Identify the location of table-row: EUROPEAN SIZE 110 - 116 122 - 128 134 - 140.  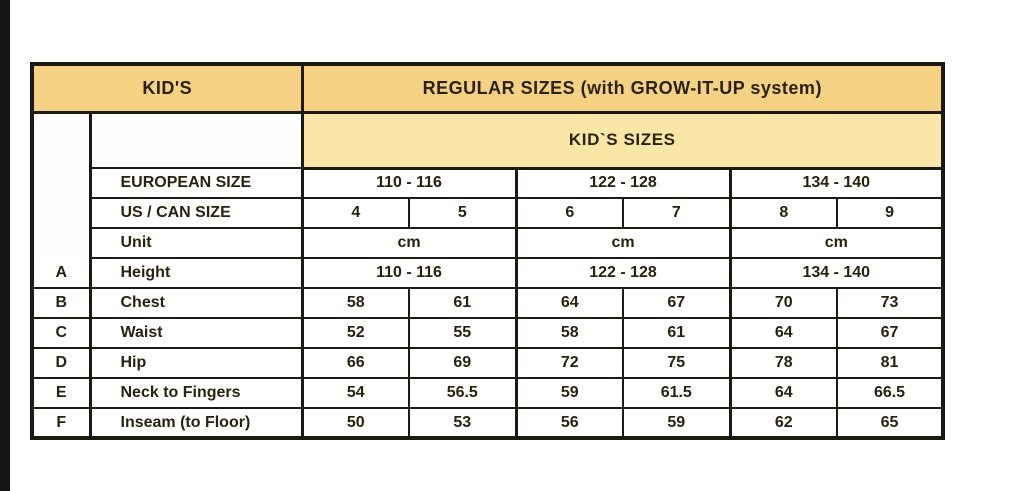
(488, 183).